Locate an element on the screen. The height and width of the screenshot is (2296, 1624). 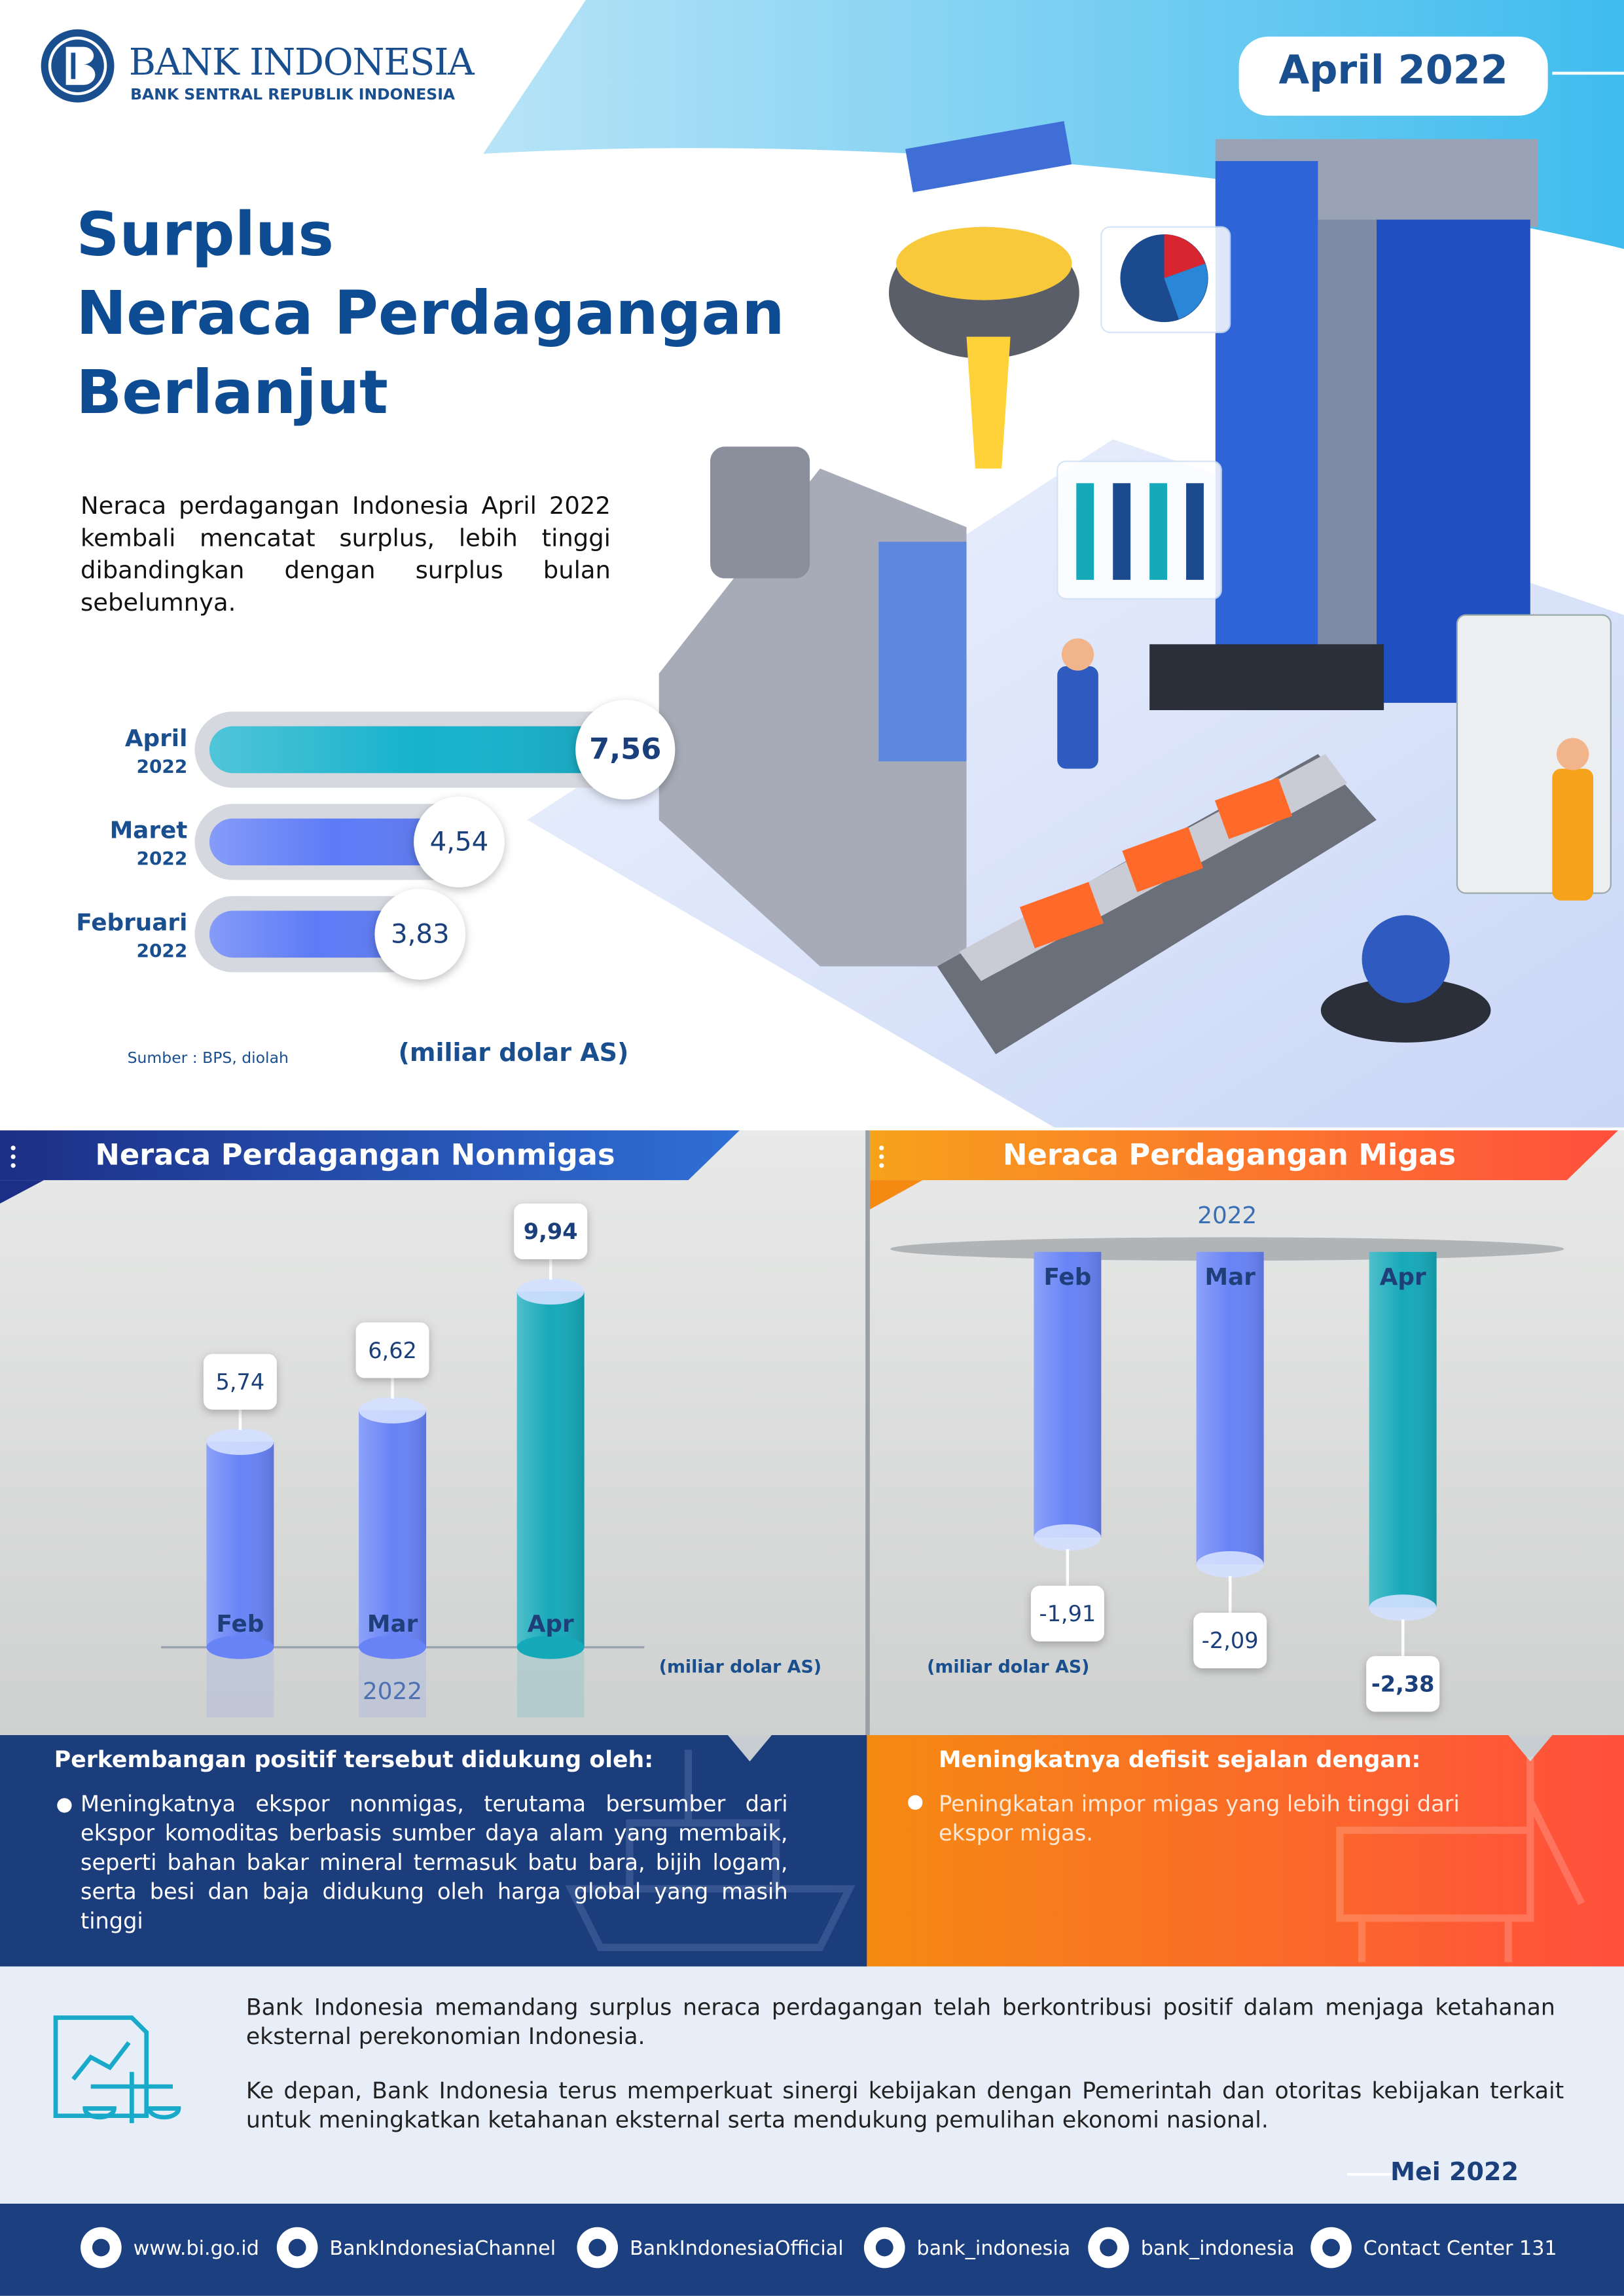
period-pill is located at coordinates (1393, 76).